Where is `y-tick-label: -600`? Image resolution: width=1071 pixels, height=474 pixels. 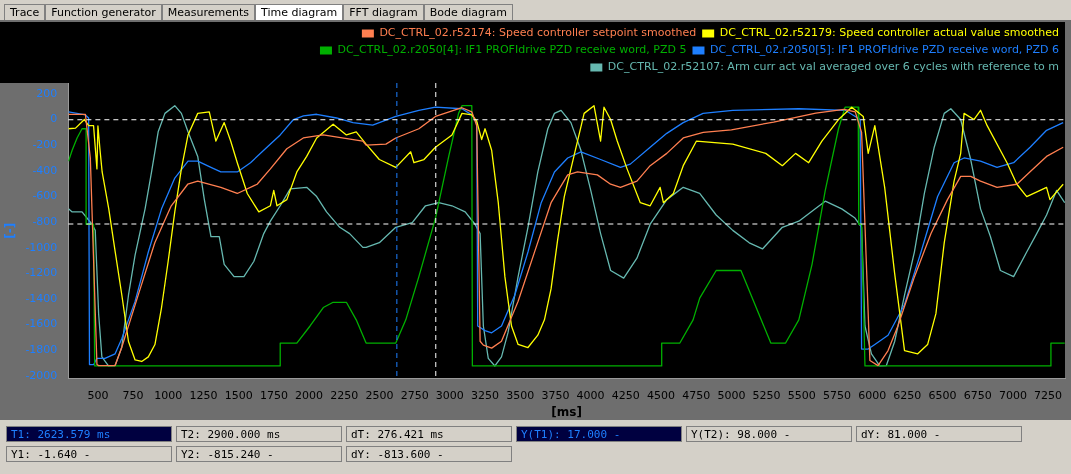
y-tick-label: -600 is located at coordinates (45, 196).